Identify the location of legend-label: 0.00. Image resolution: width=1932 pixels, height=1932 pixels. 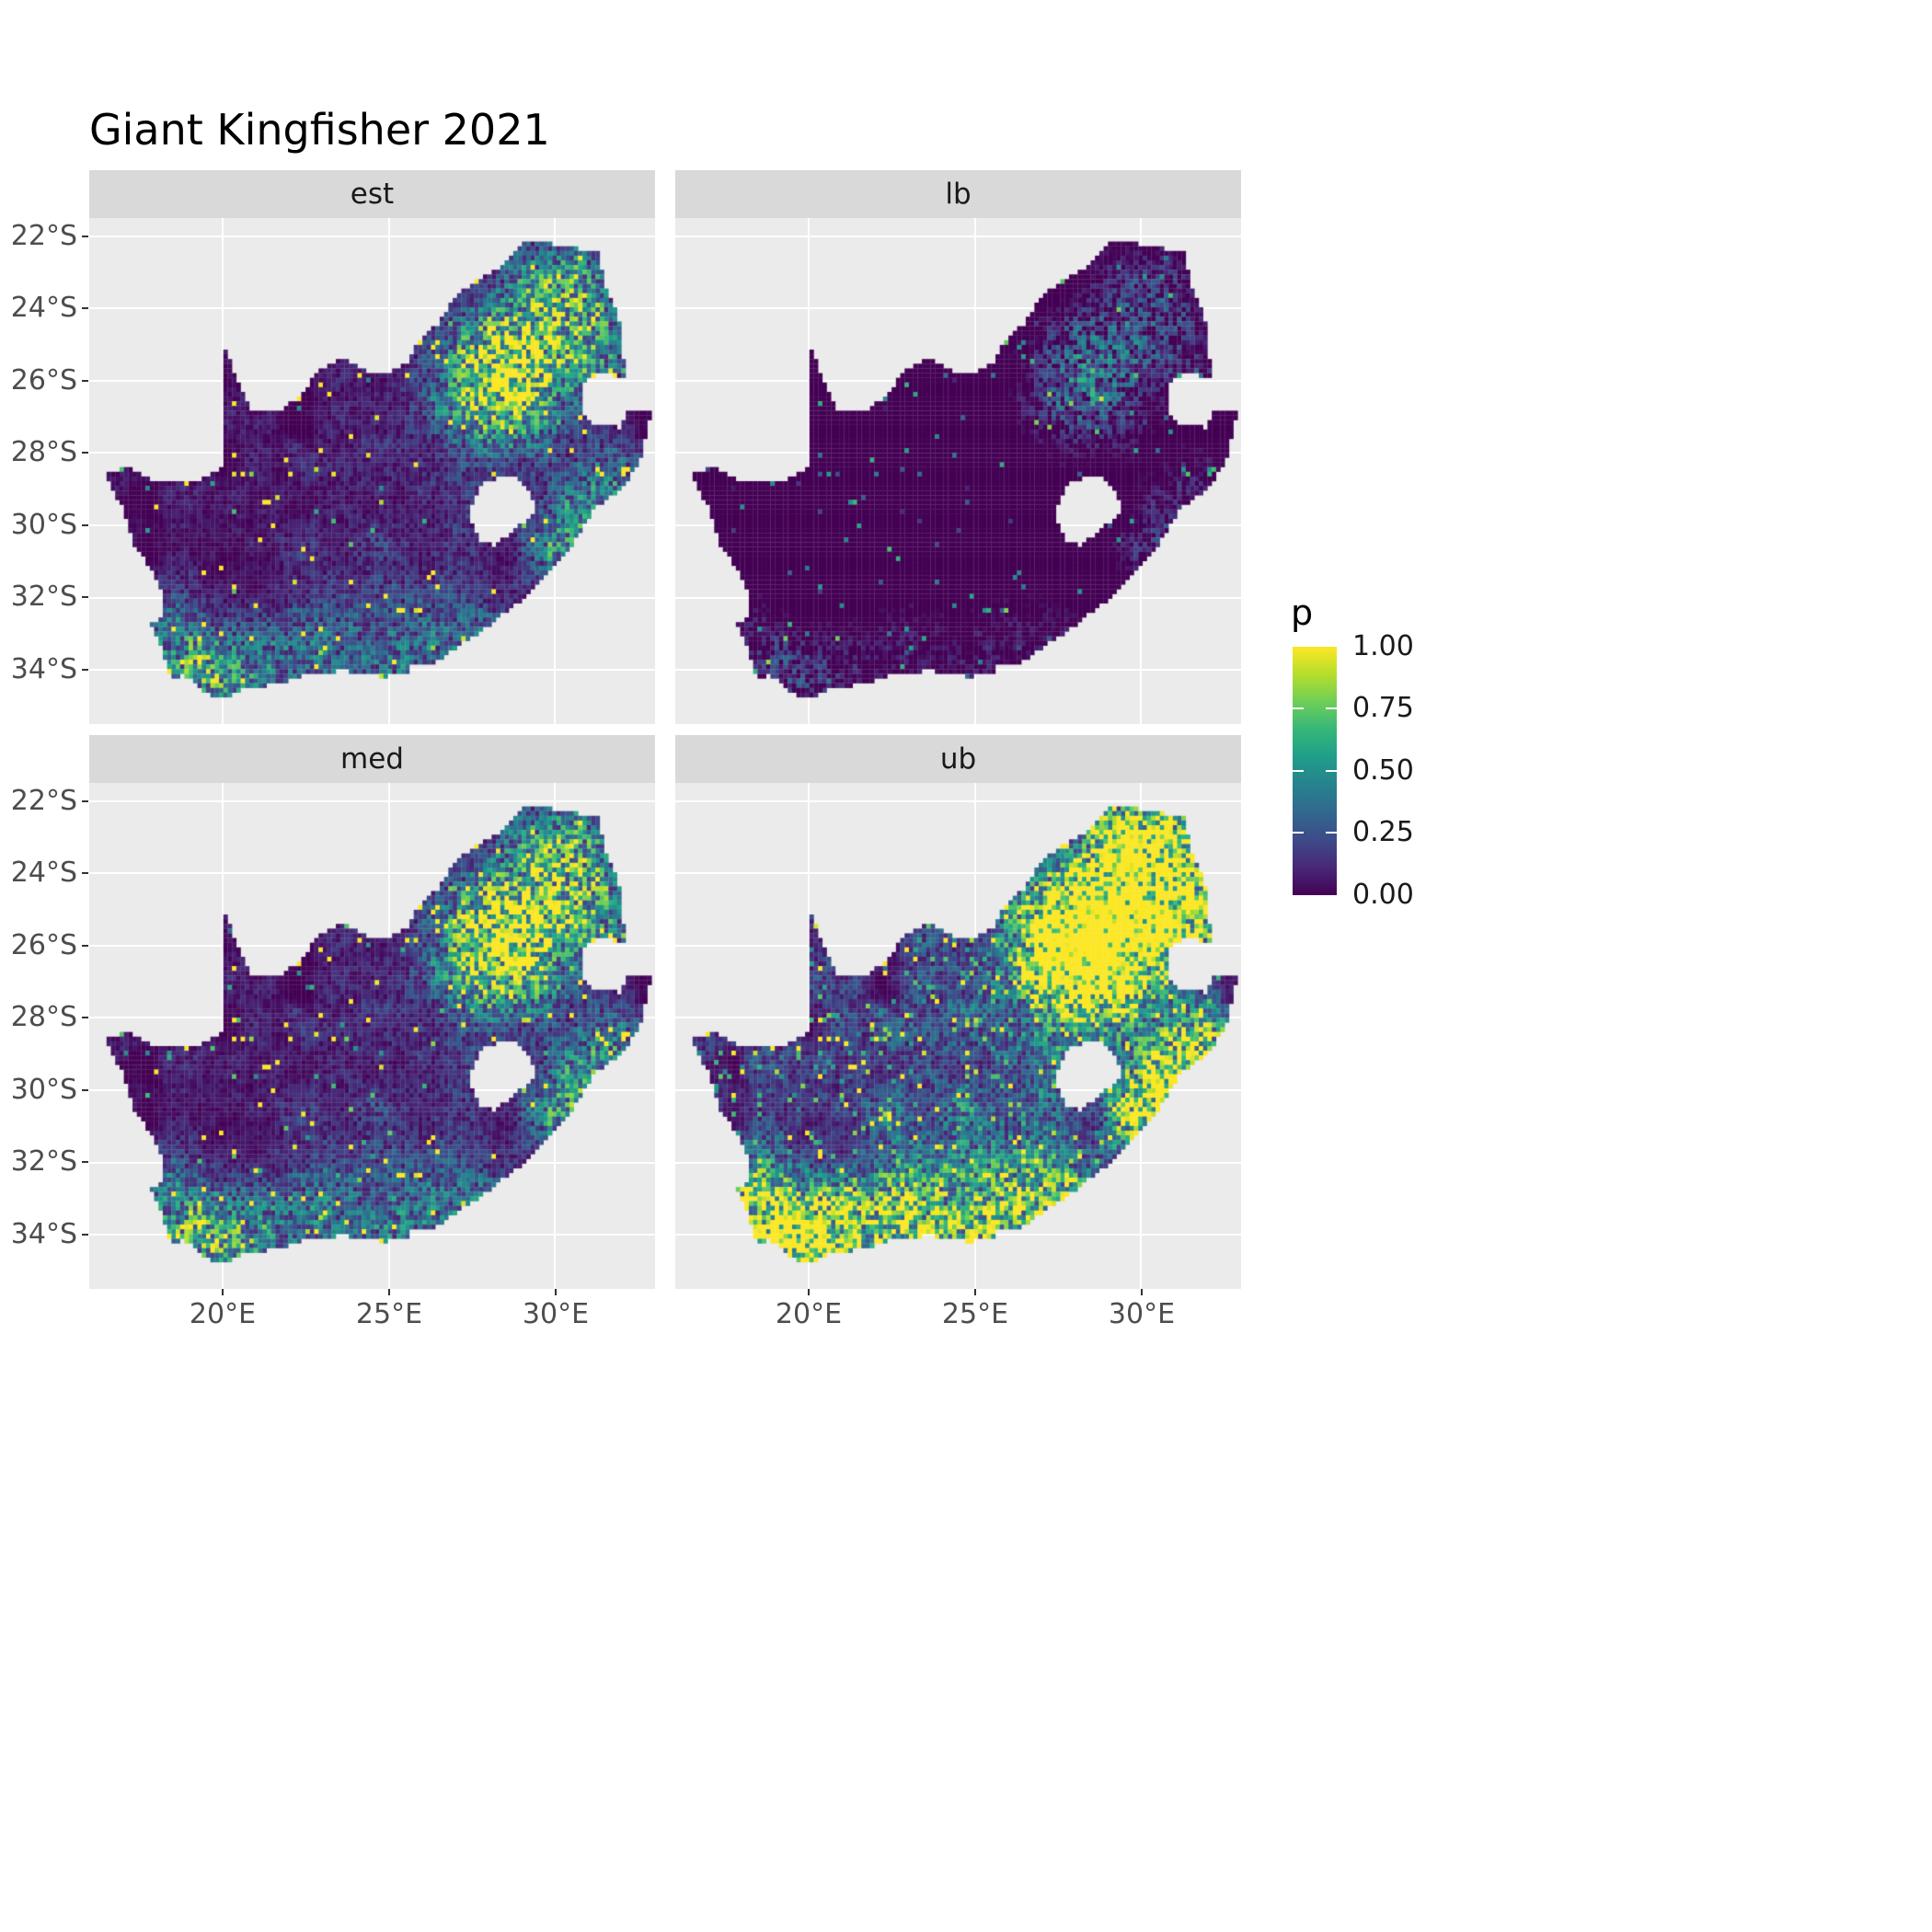
(1383, 895).